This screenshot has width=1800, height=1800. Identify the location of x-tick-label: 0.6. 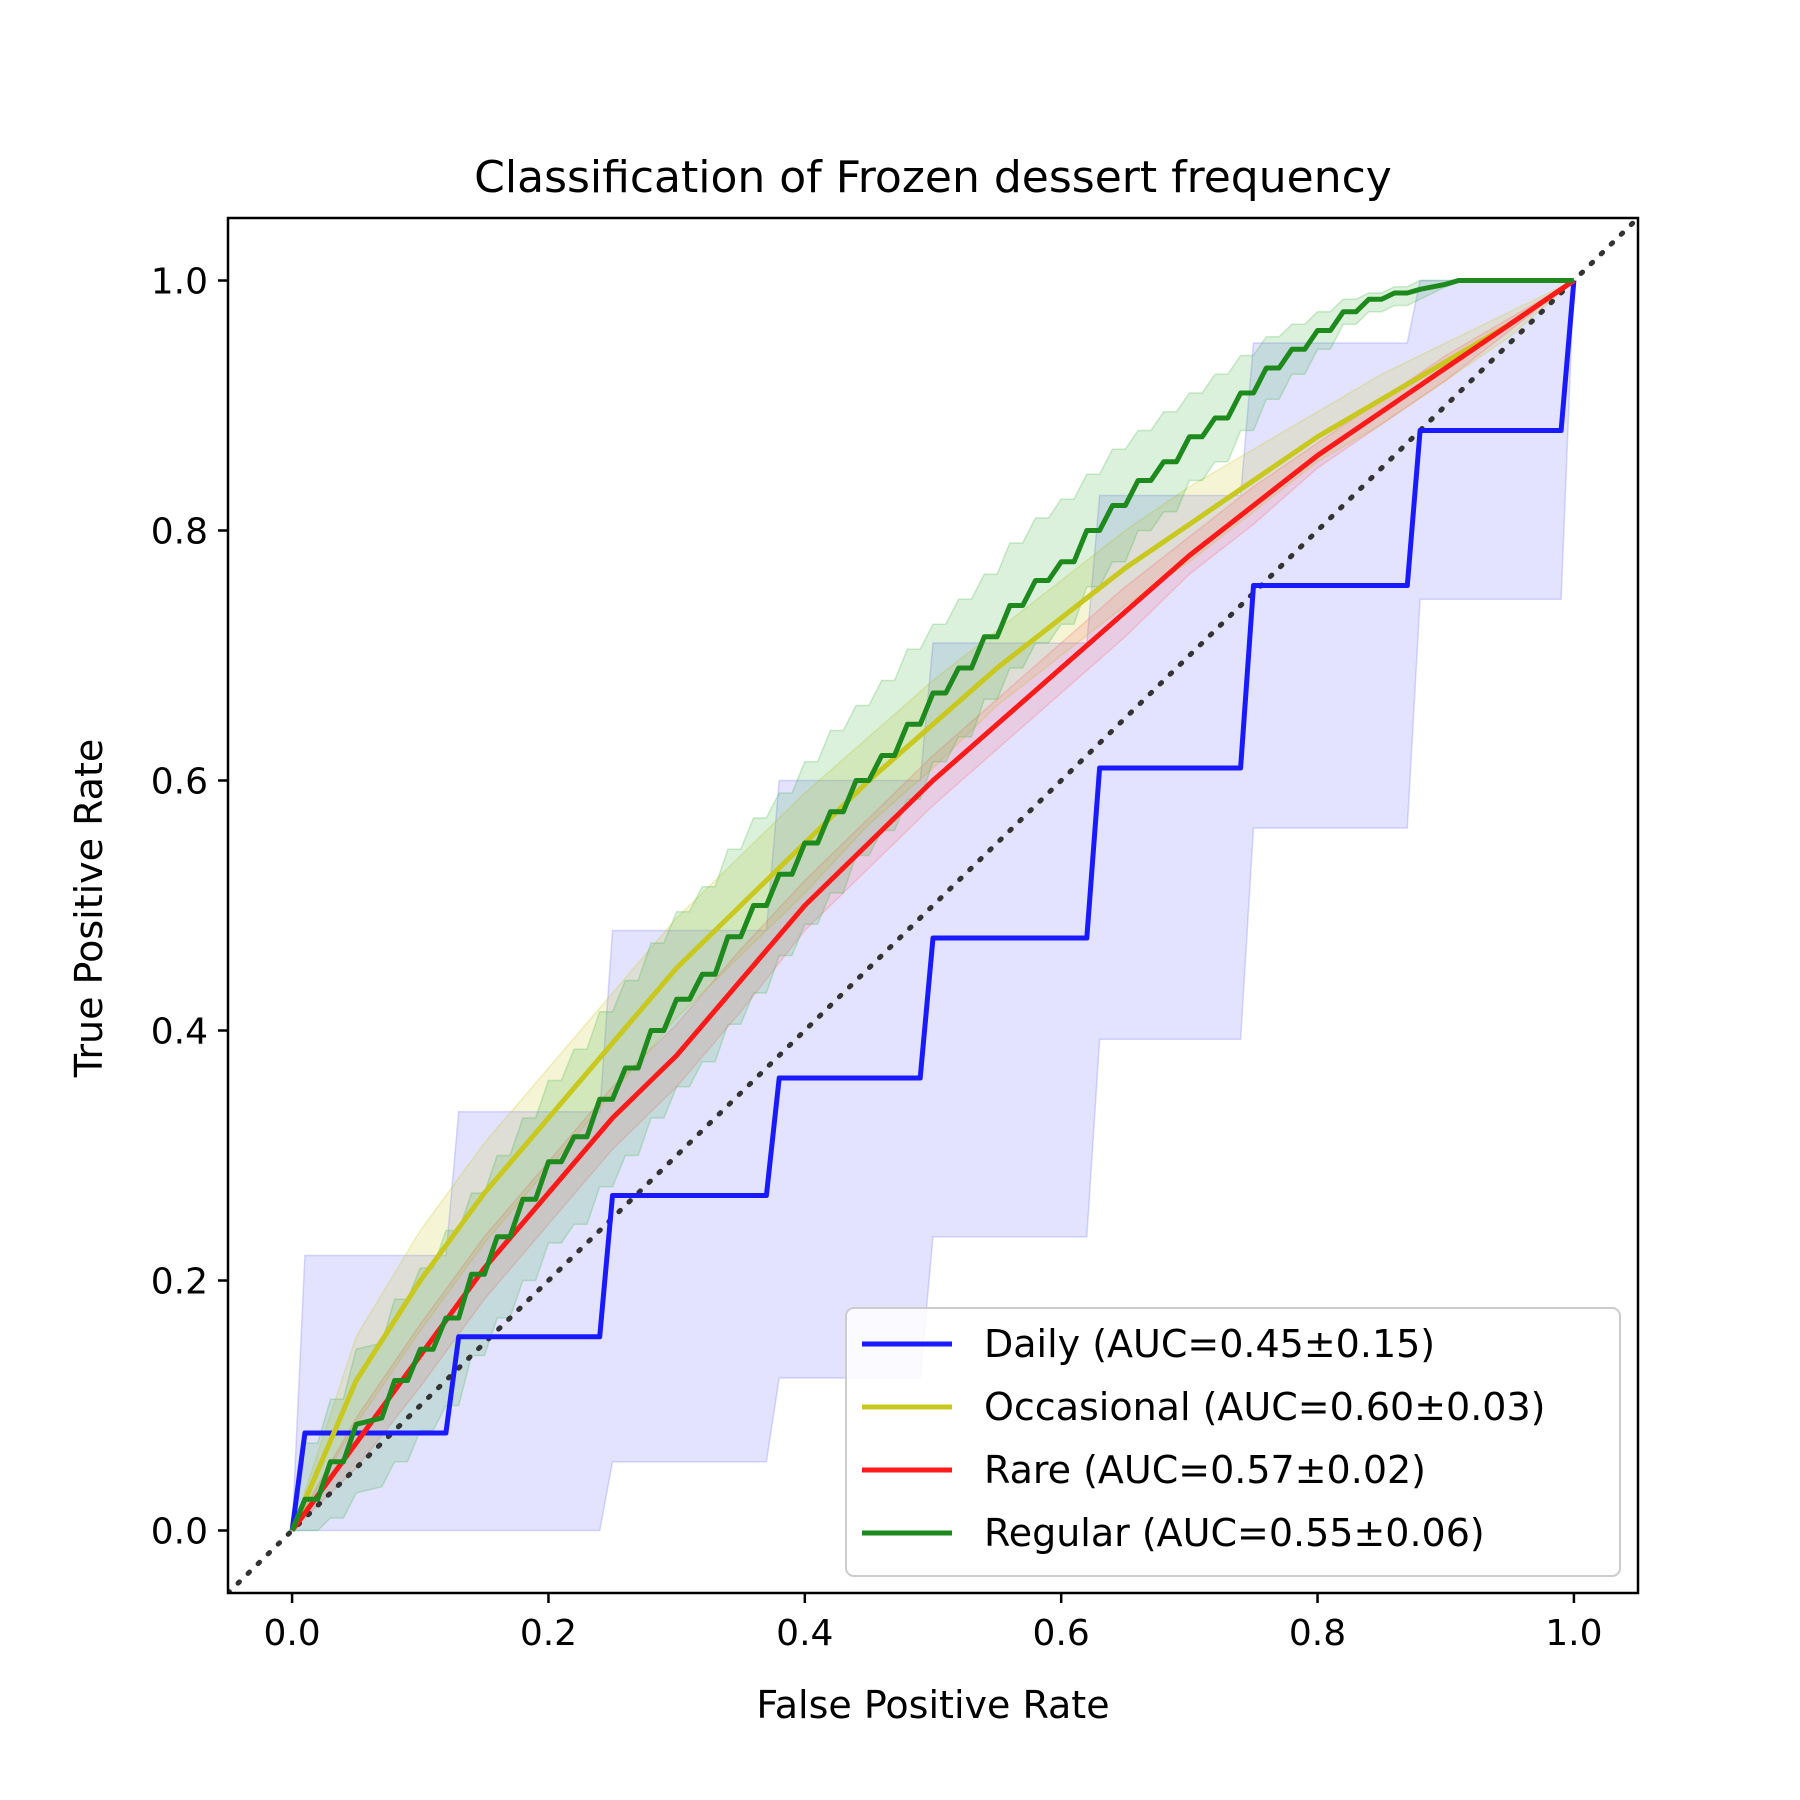
(1061, 1633).